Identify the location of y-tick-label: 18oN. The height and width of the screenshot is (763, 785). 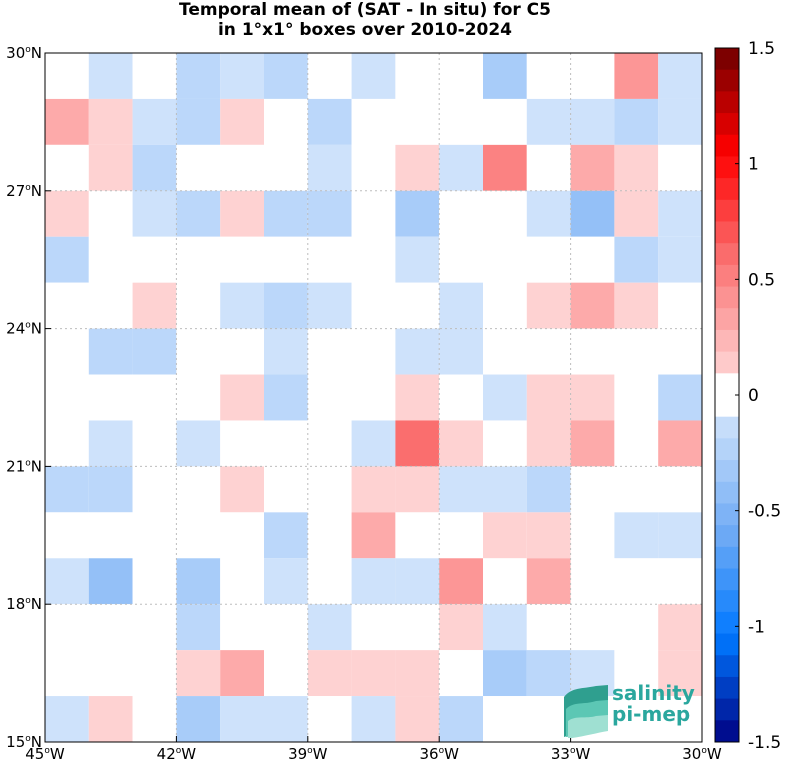
(24, 604).